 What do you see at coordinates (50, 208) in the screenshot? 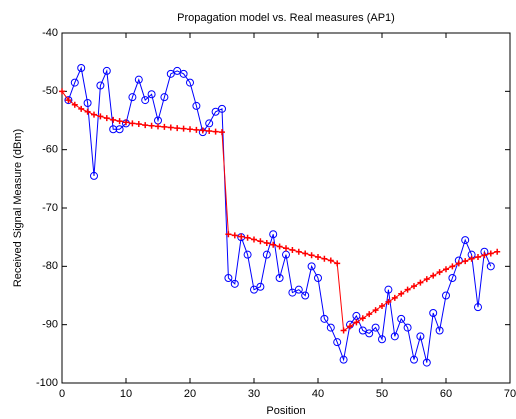
I see `y-tick-label: -70` at bounding box center [50, 208].